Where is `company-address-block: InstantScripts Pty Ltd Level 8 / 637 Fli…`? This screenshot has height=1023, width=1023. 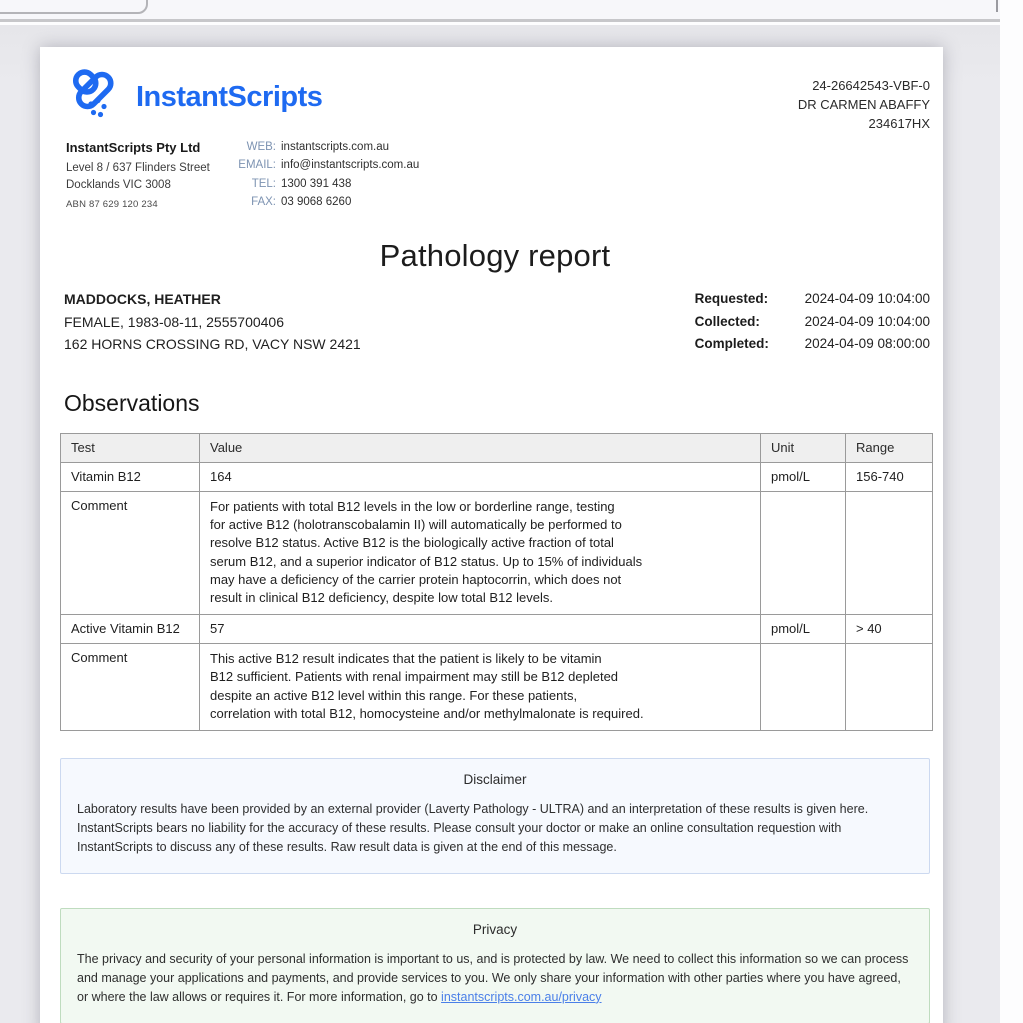
company-address-block: InstantScripts Pty Ltd Level 8 / 637 Fli… is located at coordinates (141, 175).